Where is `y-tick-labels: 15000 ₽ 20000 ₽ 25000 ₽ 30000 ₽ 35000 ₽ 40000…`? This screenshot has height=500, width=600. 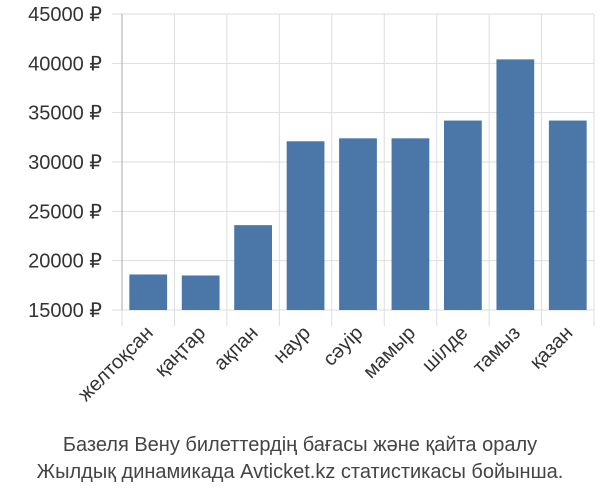 y-tick-labels: 15000 ₽ 20000 ₽ 25000 ₽ 30000 ₽ 35000 ₽ 40000… is located at coordinates (65, 163).